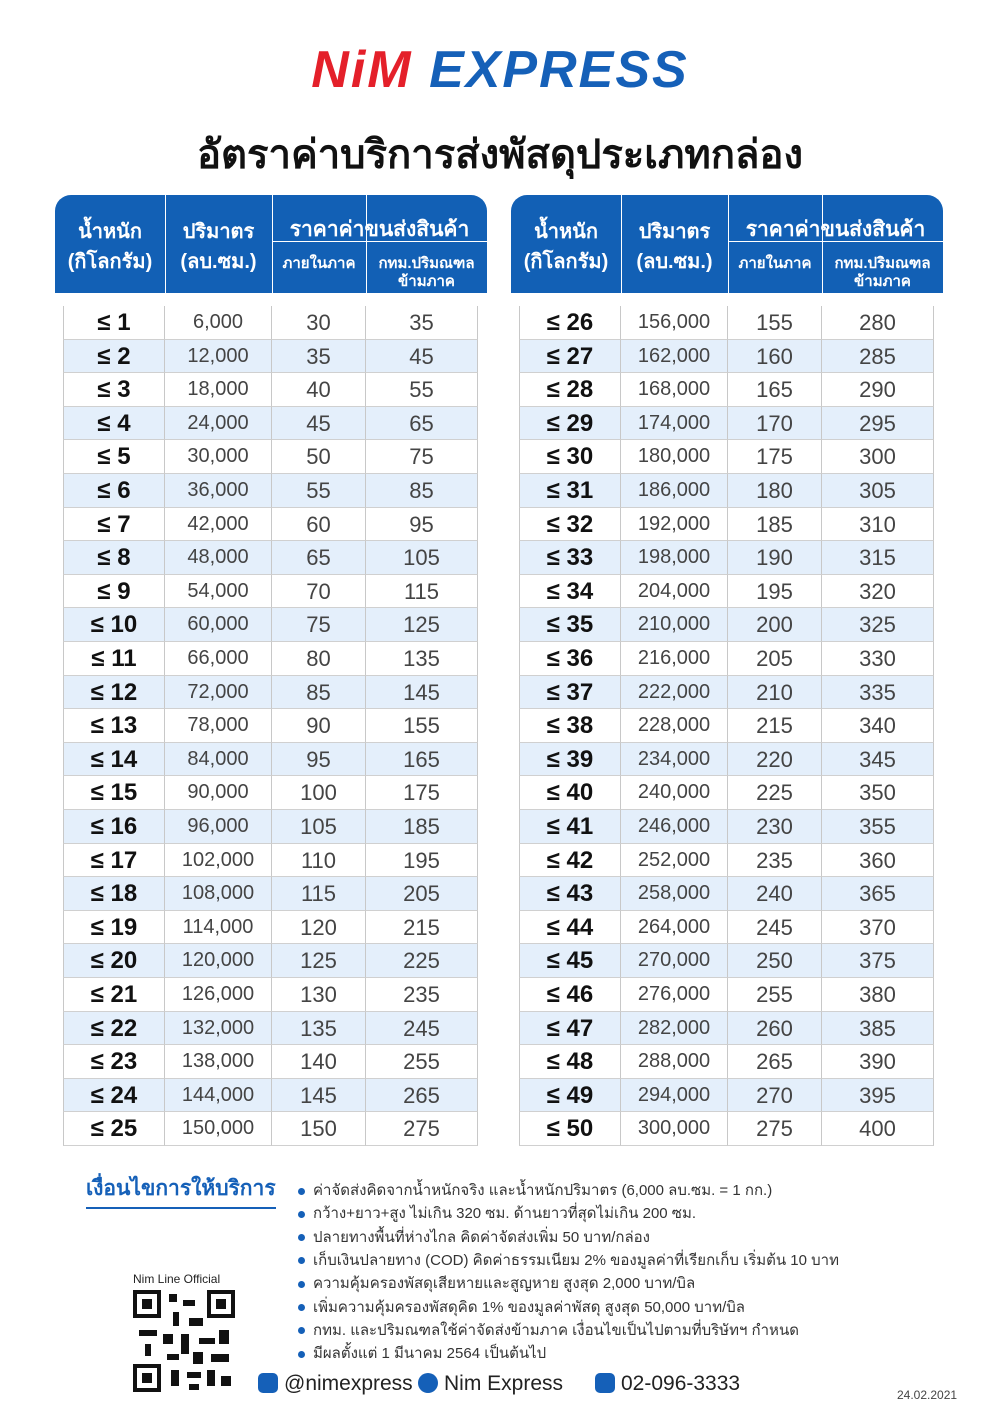 The height and width of the screenshot is (1414, 1000). Describe the element at coordinates (775, 625) in the screenshot. I see `table-cell: 200` at that location.